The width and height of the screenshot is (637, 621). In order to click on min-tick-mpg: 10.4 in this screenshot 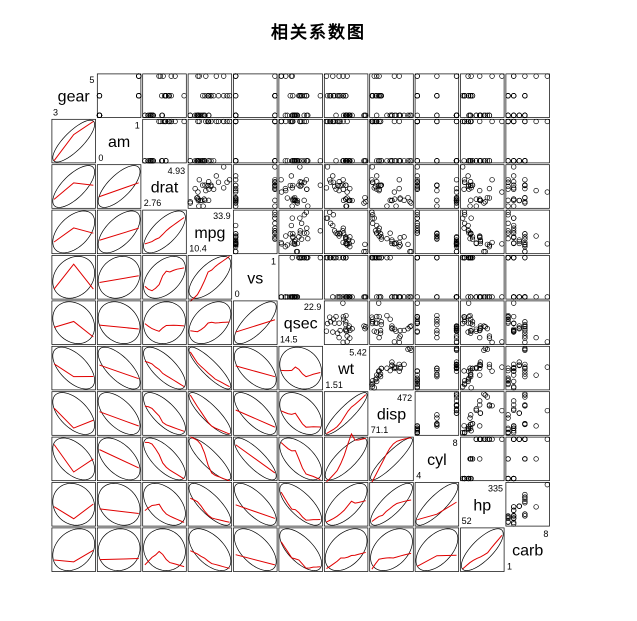, I will do `click(198, 249)`.